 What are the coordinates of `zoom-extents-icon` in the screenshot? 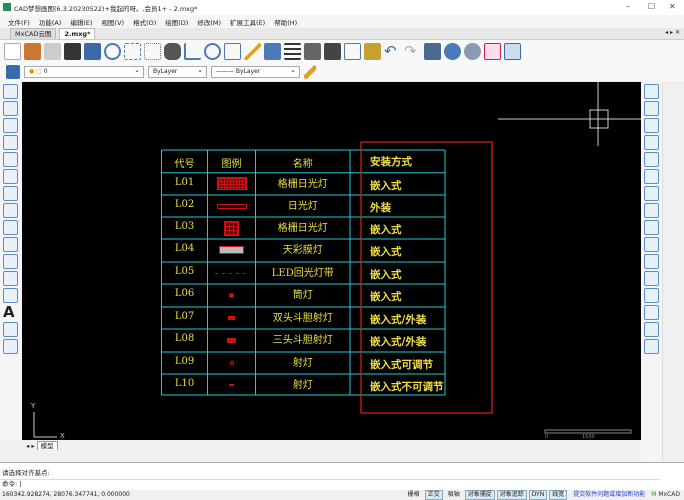 It's located at (152, 51).